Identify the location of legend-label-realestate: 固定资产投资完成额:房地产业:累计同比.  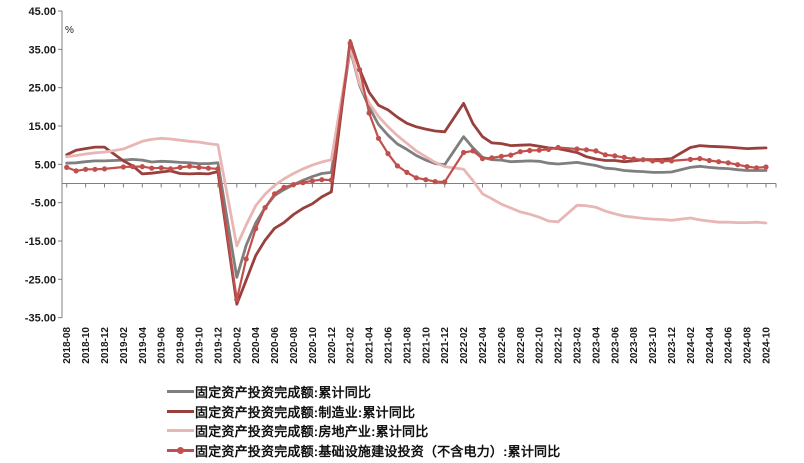
(312, 432).